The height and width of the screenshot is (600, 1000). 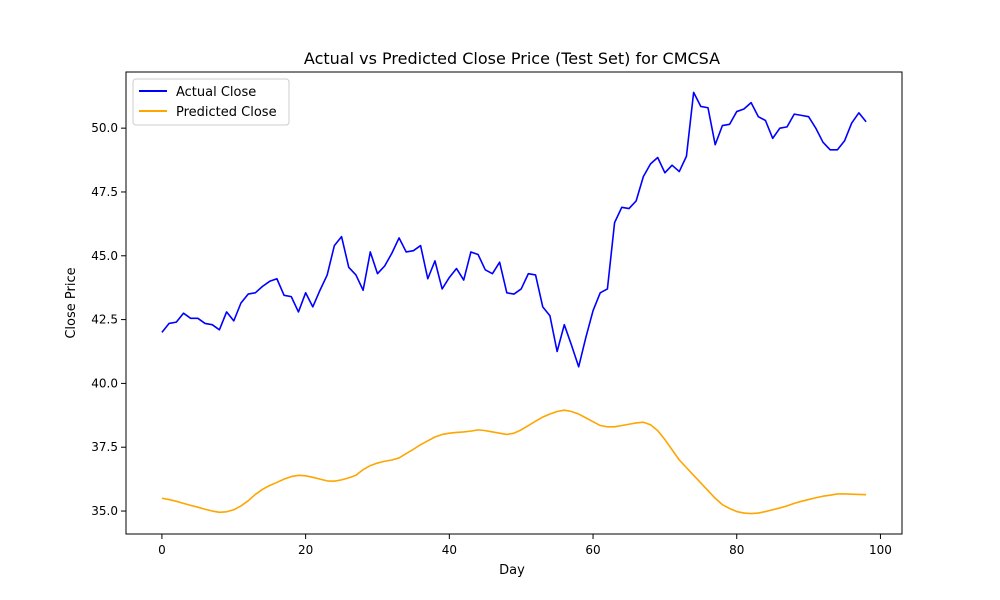 What do you see at coordinates (514, 462) in the screenshot?
I see `series-line-predicted-close` at bounding box center [514, 462].